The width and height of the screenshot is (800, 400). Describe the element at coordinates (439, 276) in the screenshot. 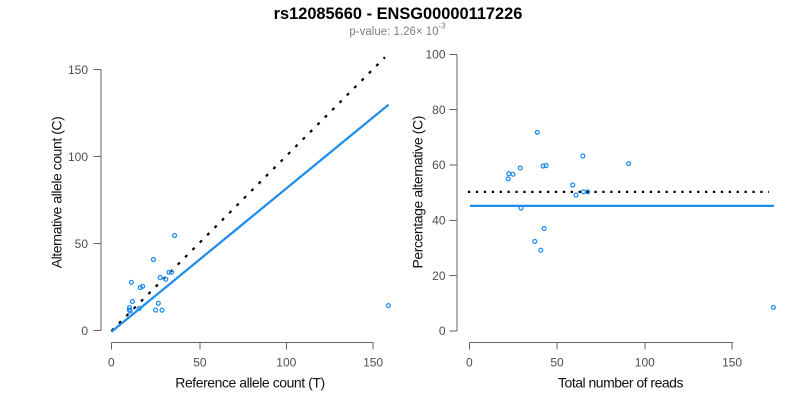

I see `svg-text: 20` at that location.